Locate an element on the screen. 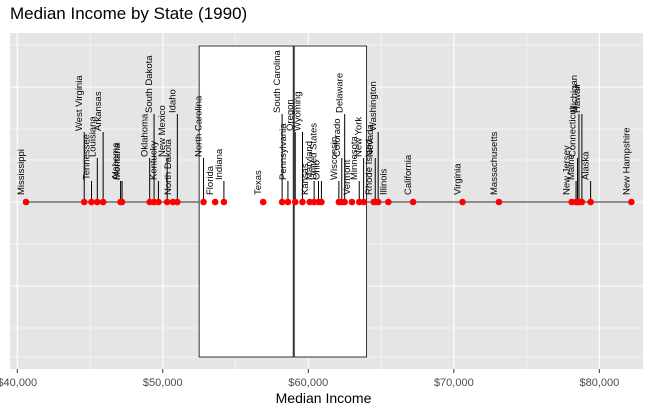 The image size is (647, 415). state-label: Rhode Island is located at coordinates (369, 167).